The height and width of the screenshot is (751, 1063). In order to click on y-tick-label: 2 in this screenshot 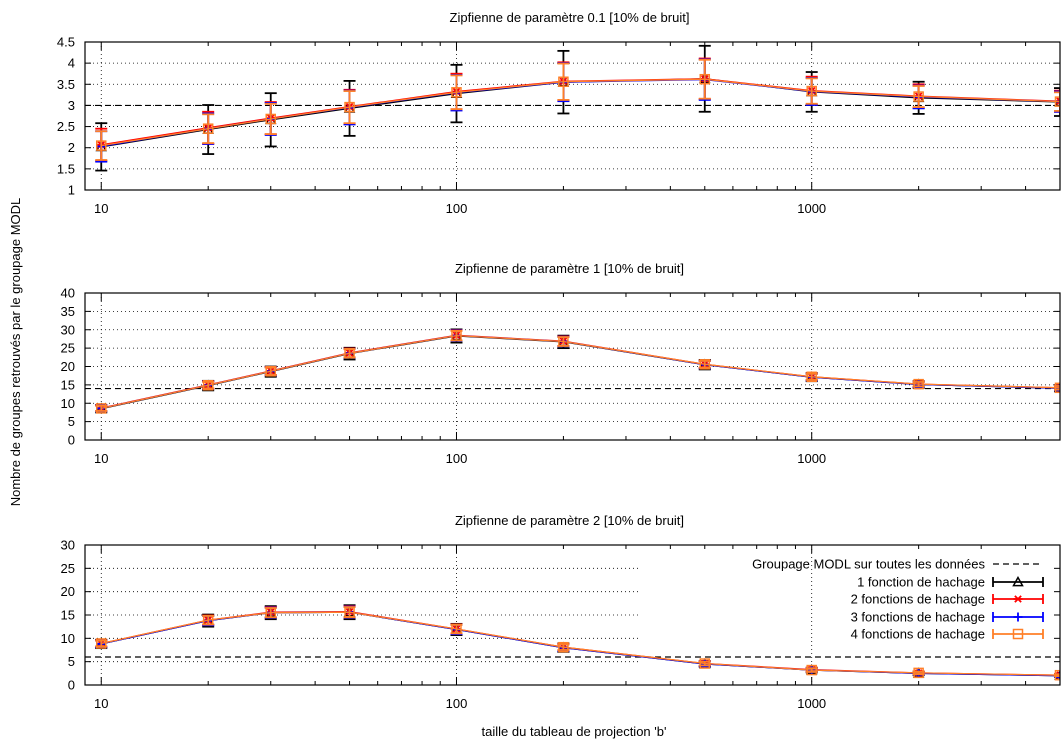, I will do `click(71, 147)`.